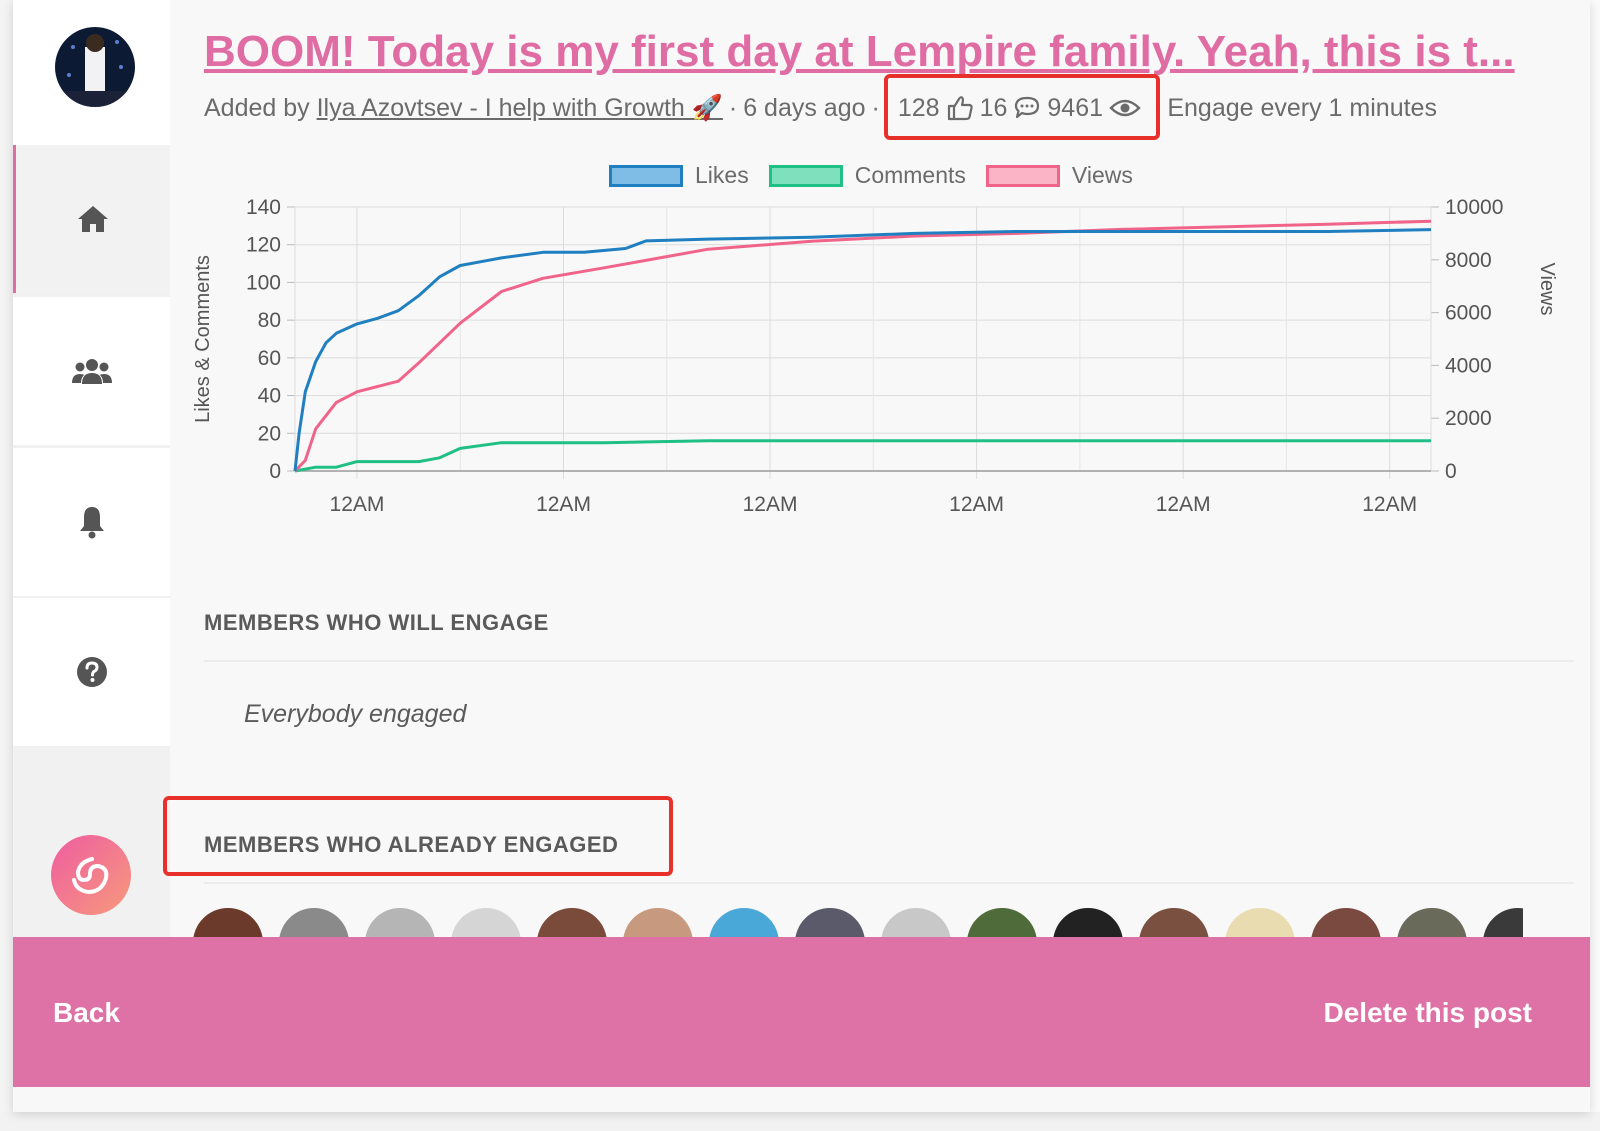  What do you see at coordinates (257, 108) in the screenshot?
I see `added-by-label: Added by` at bounding box center [257, 108].